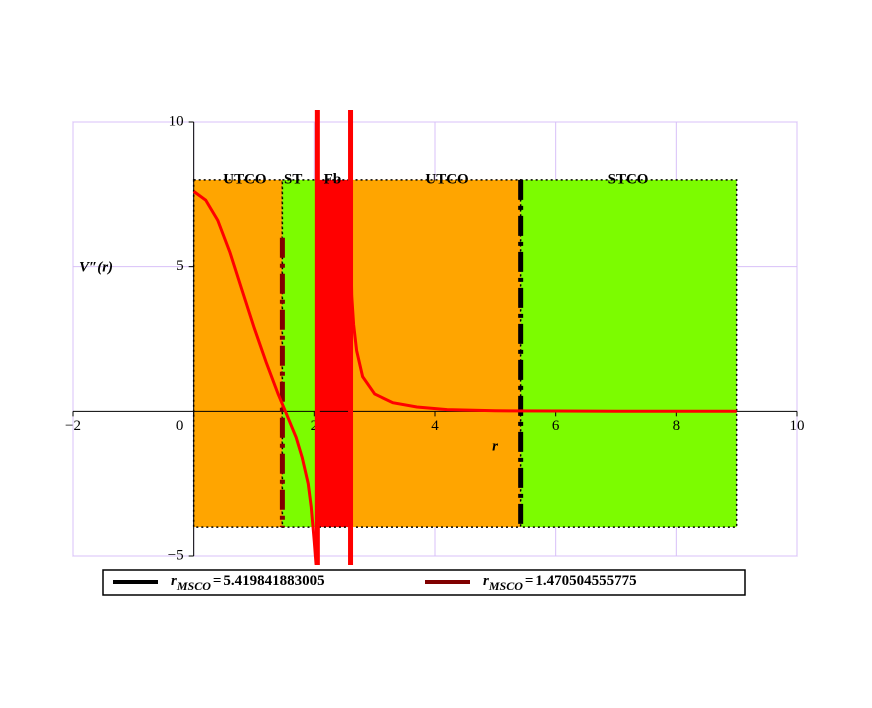 The height and width of the screenshot is (708, 872). Describe the element at coordinates (176, 555) in the screenshot. I see `y-tick-label: −5` at that location.